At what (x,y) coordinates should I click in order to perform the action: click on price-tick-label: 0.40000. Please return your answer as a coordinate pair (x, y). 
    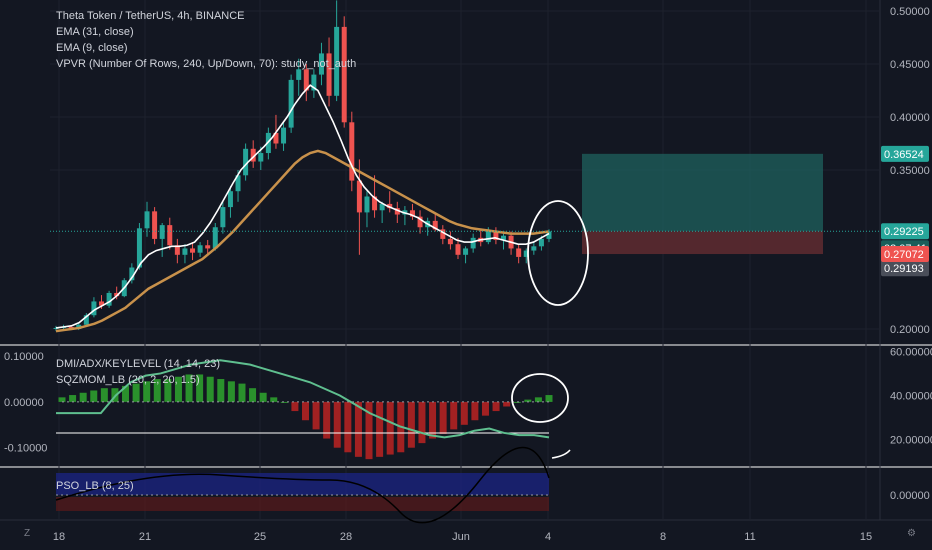
    Looking at the image, I should click on (910, 118).